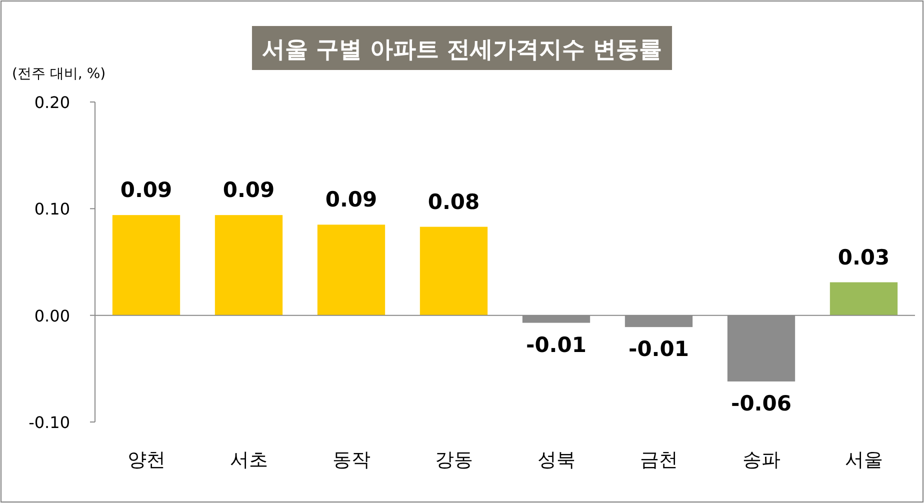 The width and height of the screenshot is (924, 503). Describe the element at coordinates (761, 403) in the screenshot. I see `data-label: -0.06` at that location.